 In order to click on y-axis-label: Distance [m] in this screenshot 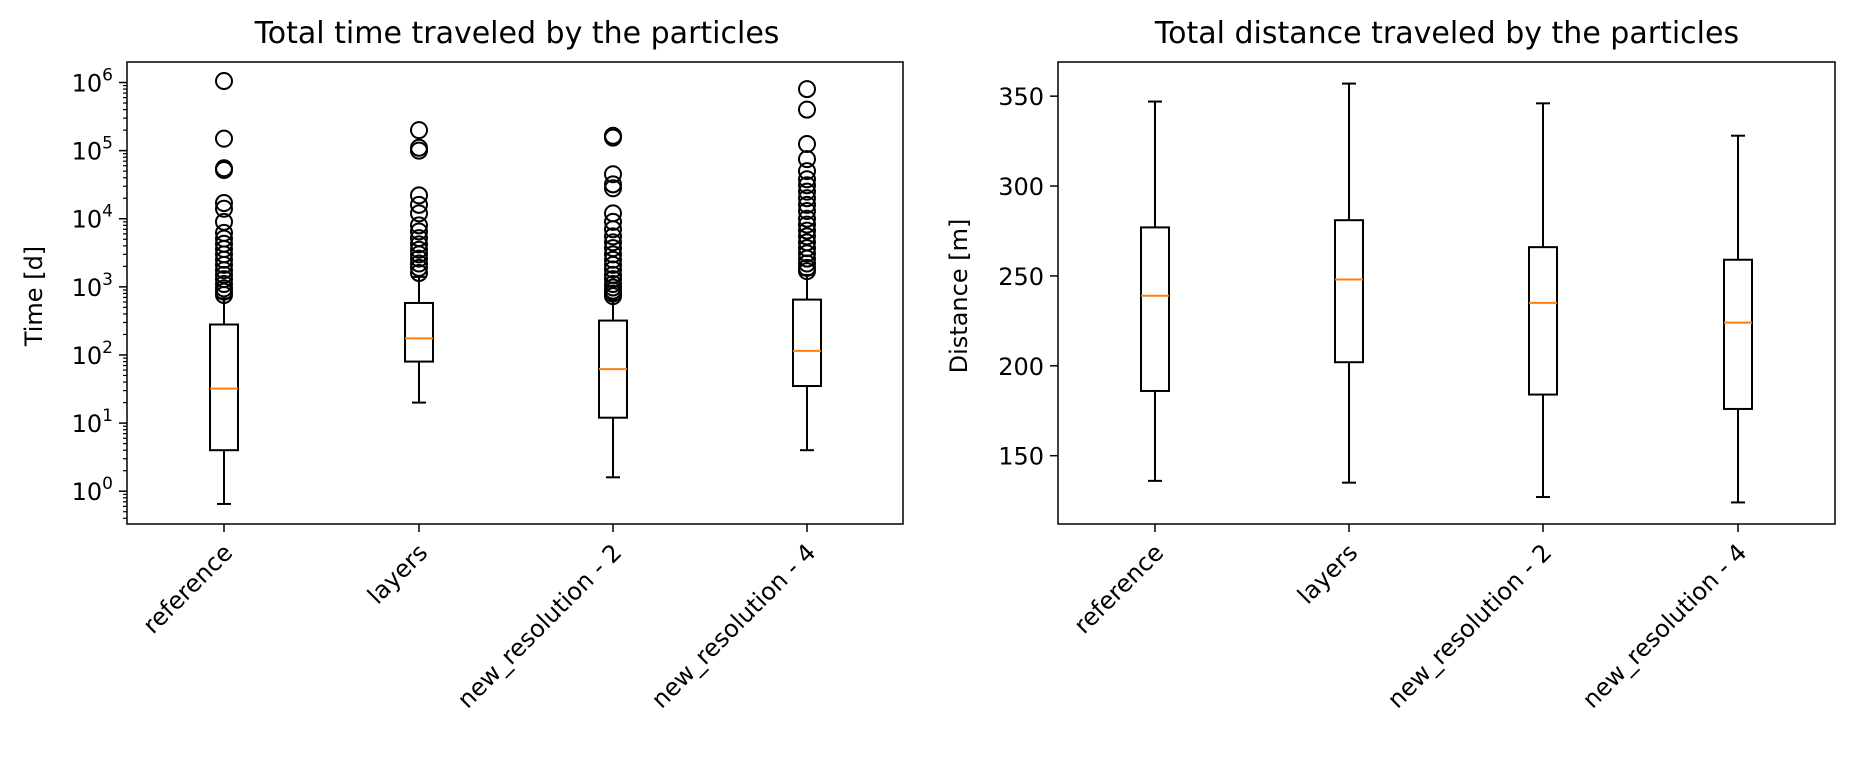, I will do `click(959, 296)`.